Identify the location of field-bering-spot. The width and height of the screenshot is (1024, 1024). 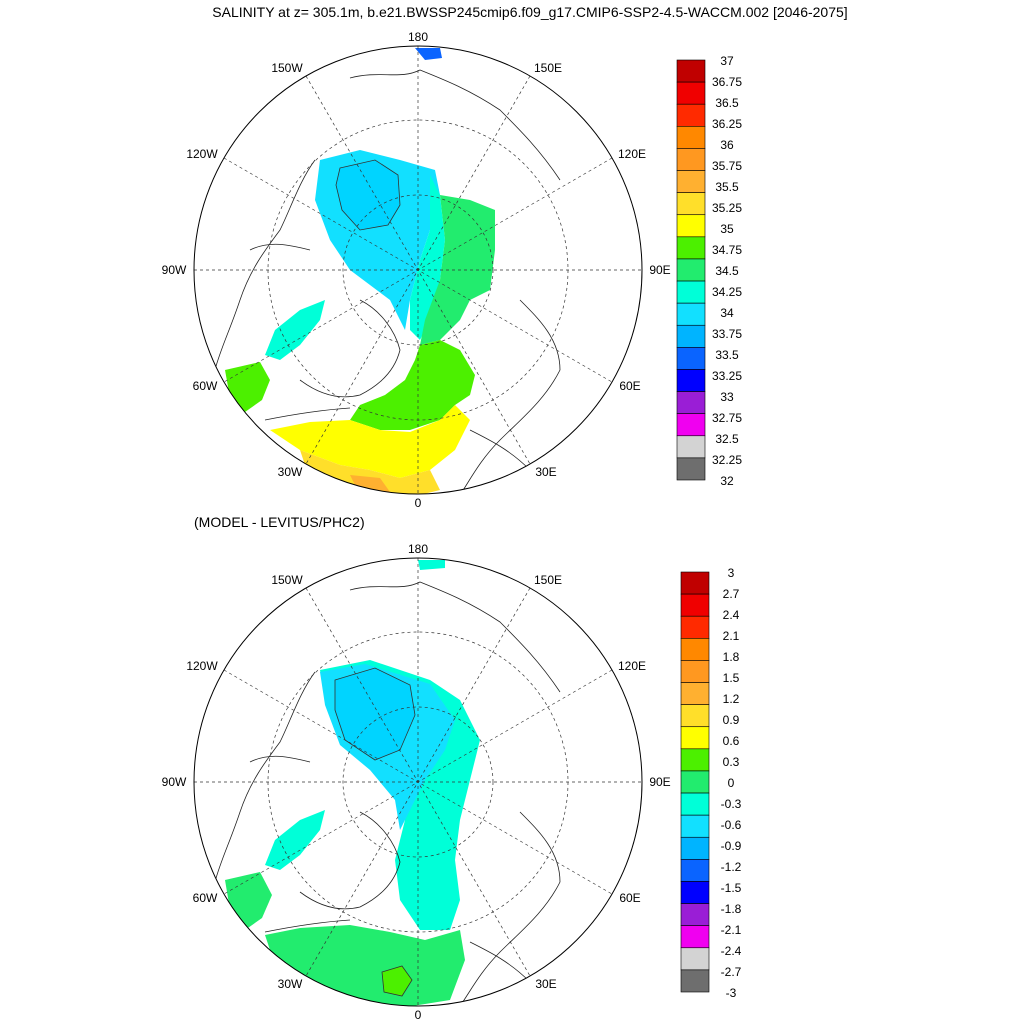
(428, 54).